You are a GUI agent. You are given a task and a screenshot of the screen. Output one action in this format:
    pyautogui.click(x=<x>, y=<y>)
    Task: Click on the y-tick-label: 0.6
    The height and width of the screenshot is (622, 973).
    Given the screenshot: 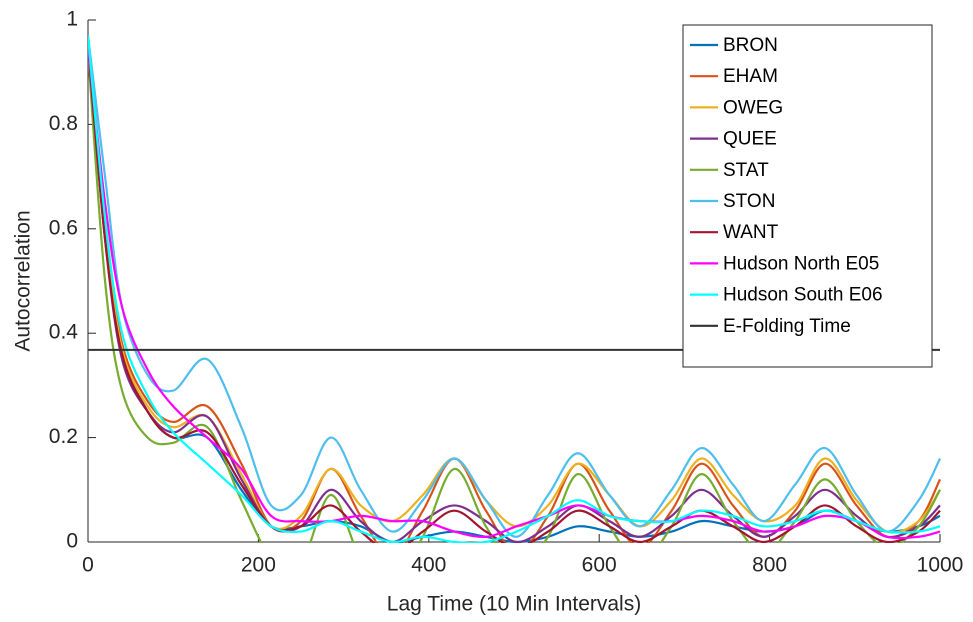 What is the action you would take?
    pyautogui.click(x=63, y=227)
    